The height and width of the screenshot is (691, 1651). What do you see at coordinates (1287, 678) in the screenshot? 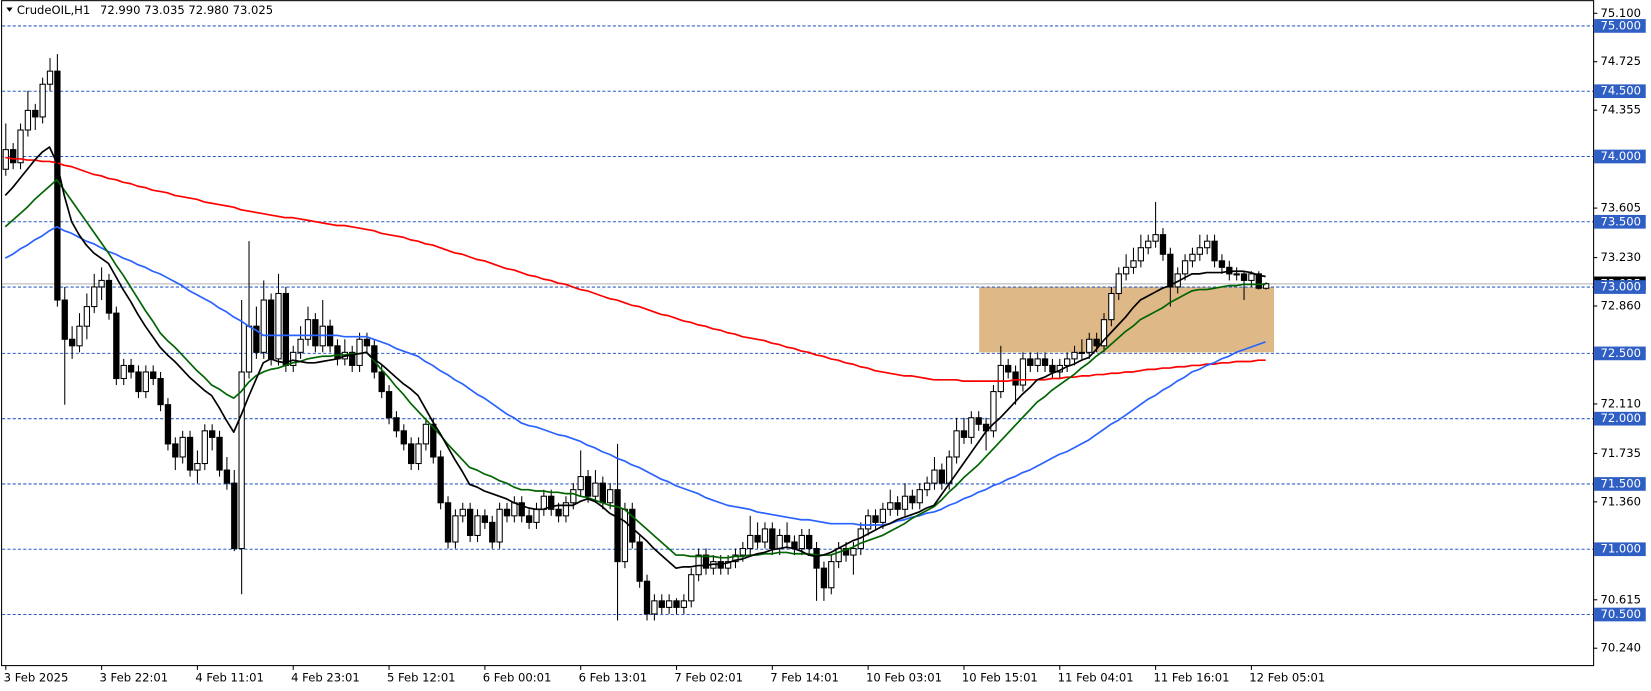
I see `x-tick-label: 12 Feb 05:01` at bounding box center [1287, 678].